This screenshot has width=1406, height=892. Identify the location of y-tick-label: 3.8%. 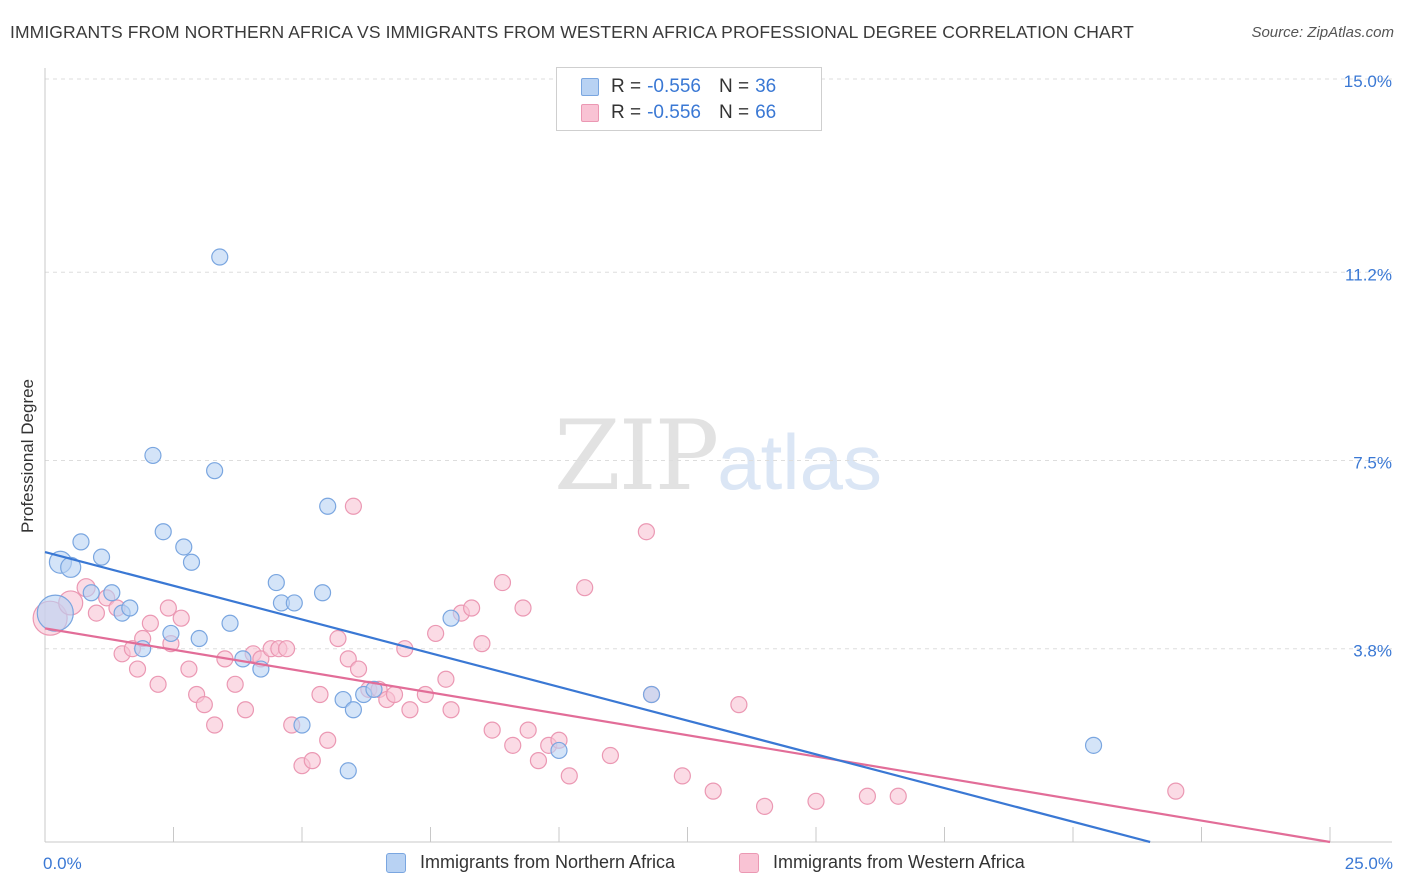
(1372, 651).